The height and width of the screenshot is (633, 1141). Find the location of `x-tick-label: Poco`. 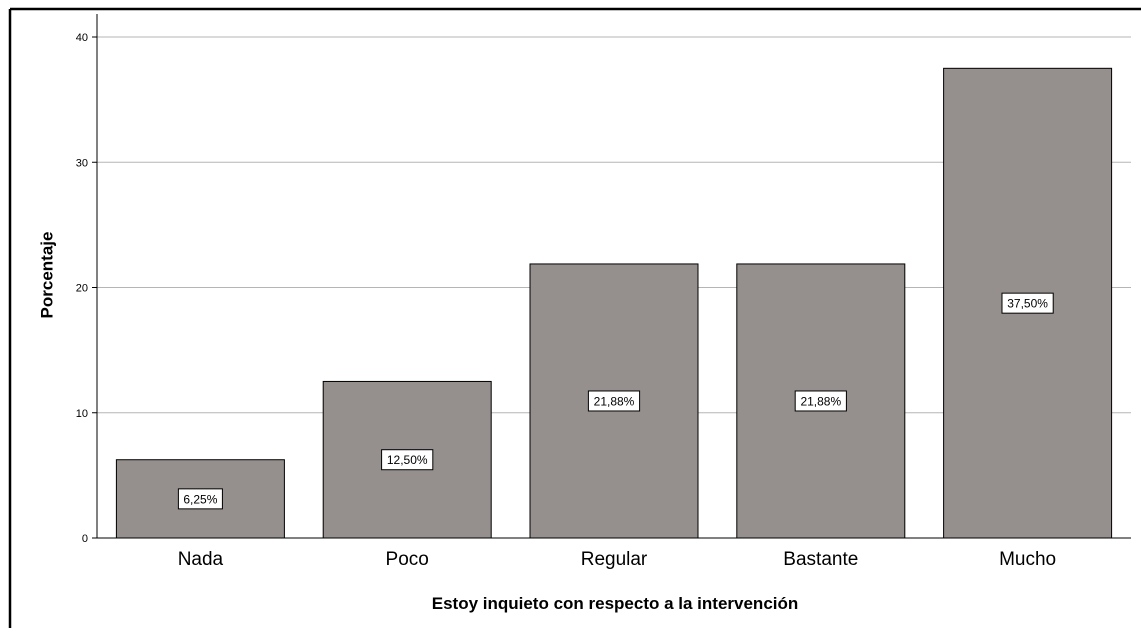

x-tick-label: Poco is located at coordinates (407, 559).